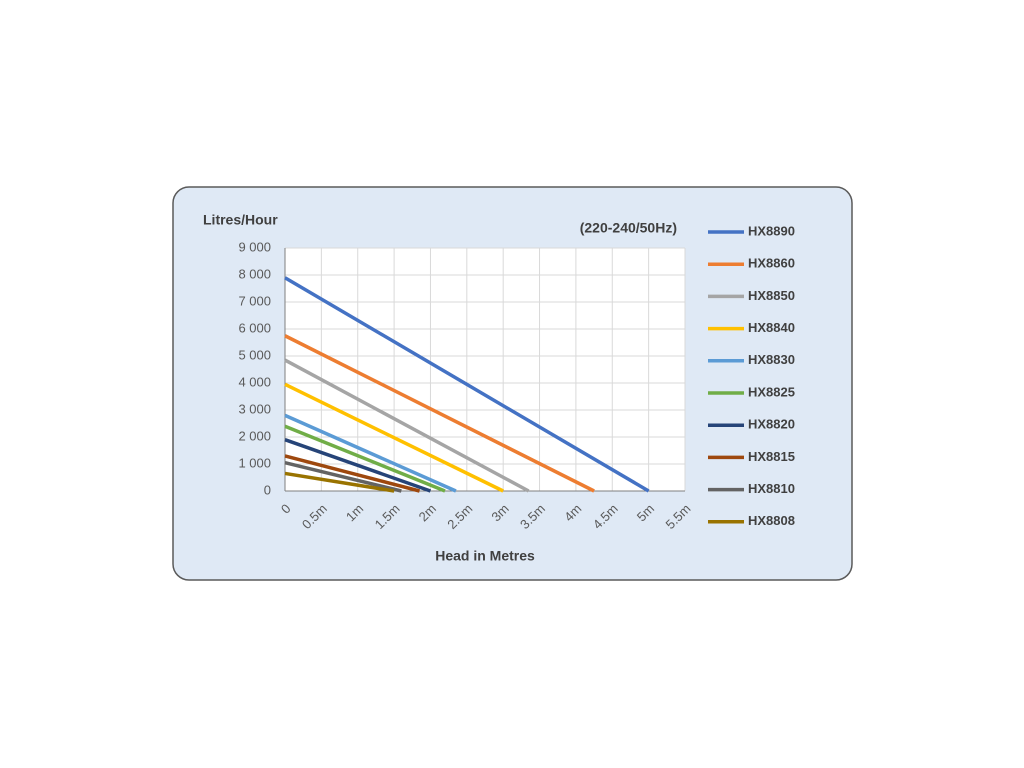 This screenshot has width=1024, height=768. What do you see at coordinates (254, 462) in the screenshot?
I see `y-tick-label: 1 000` at bounding box center [254, 462].